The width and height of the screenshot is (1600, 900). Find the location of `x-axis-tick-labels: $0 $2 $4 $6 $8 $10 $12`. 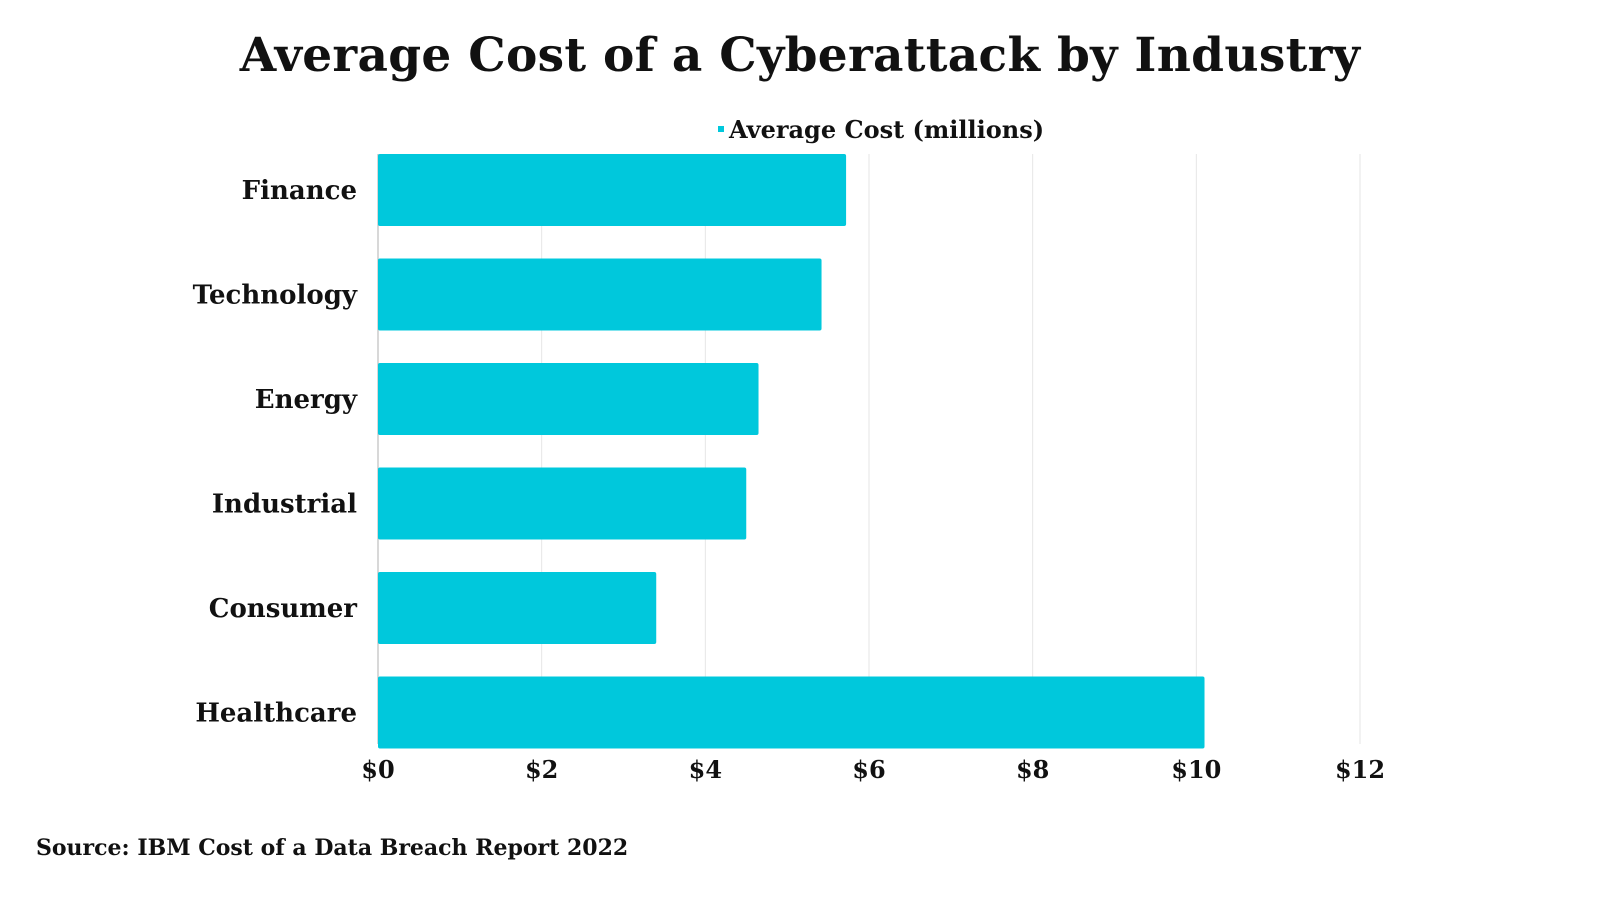

x-axis-tick-labels: $0 $2 $4 $6 $8 $10 $12 is located at coordinates (873, 769).